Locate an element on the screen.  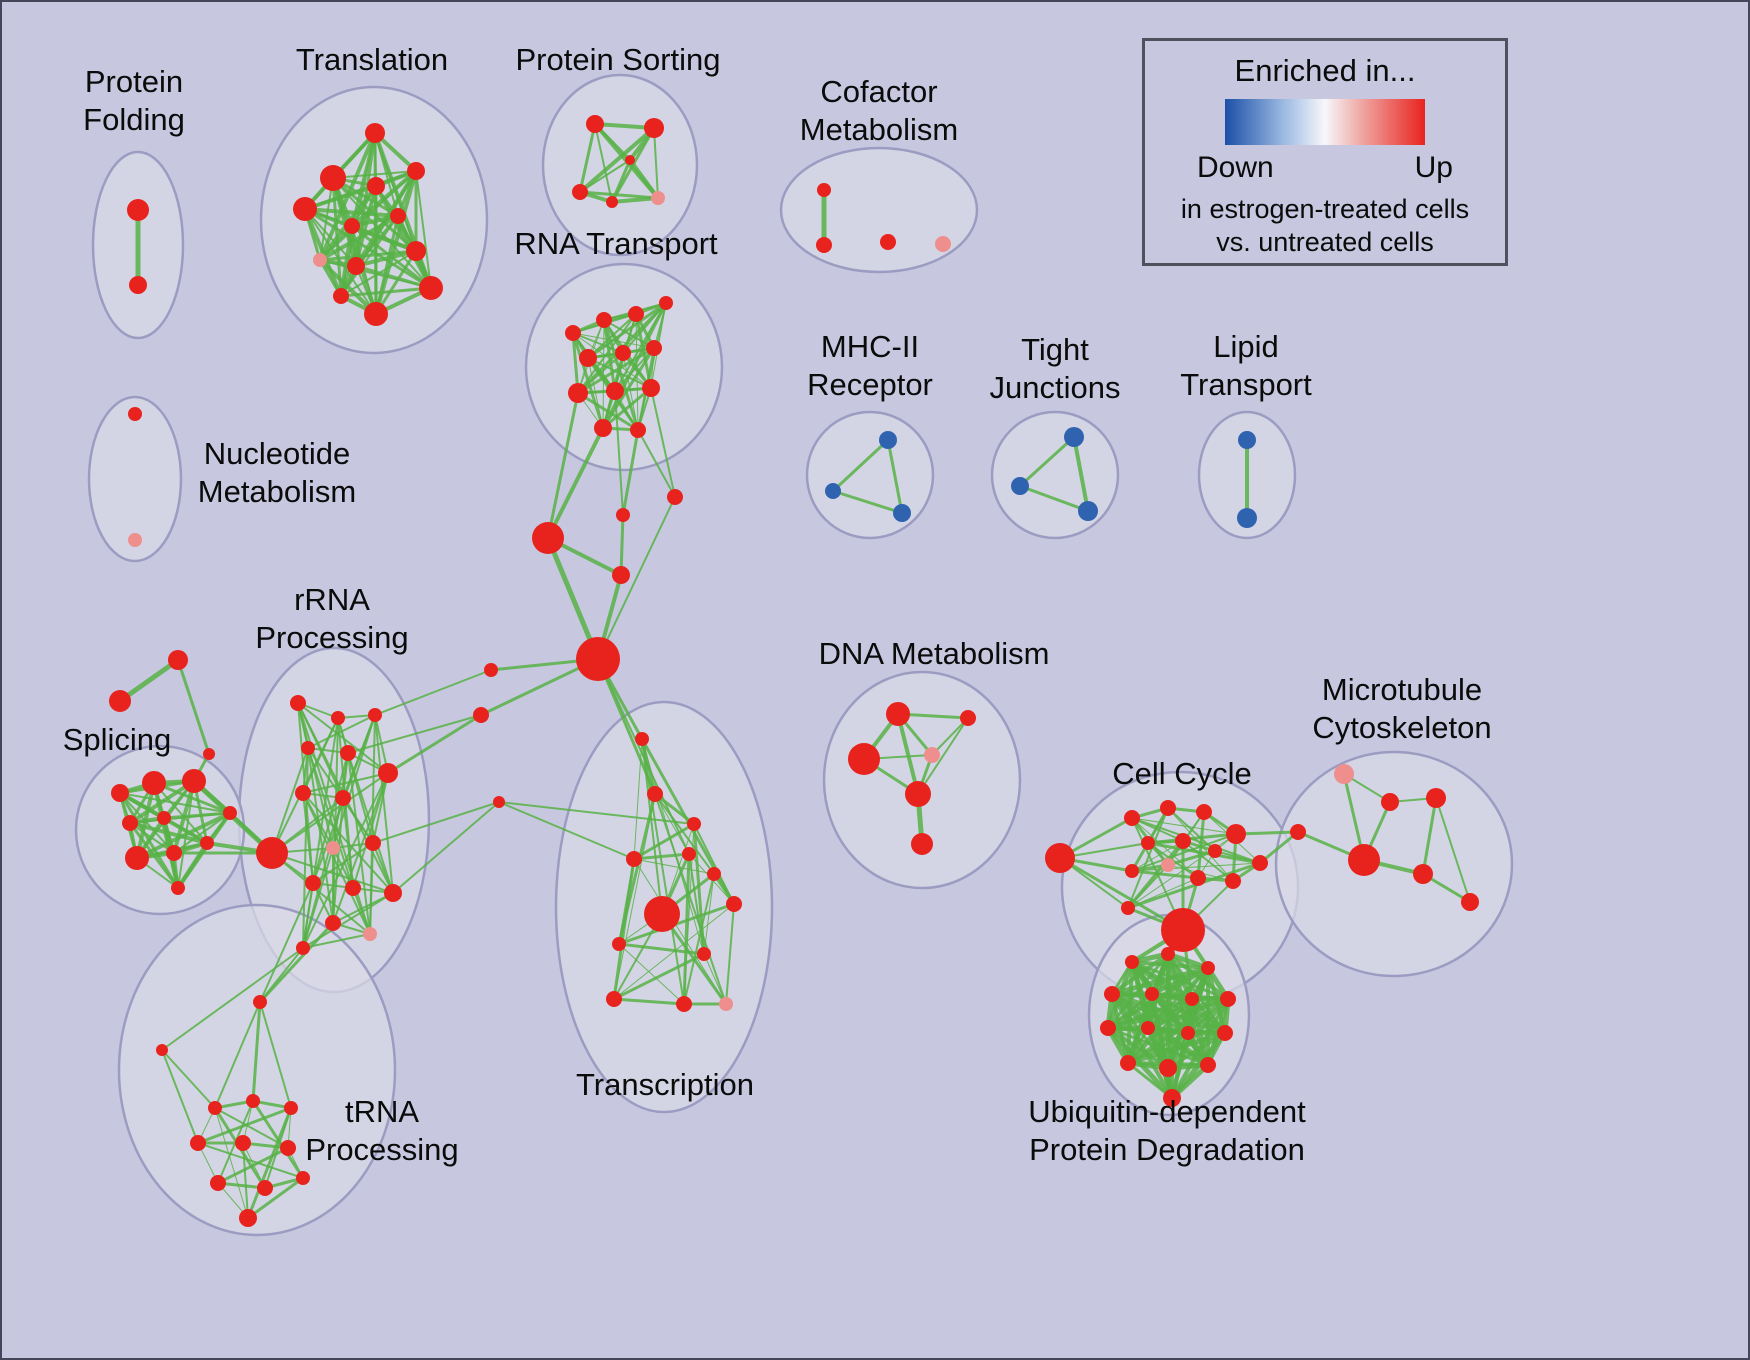
node-rr5 is located at coordinates (348, 753).